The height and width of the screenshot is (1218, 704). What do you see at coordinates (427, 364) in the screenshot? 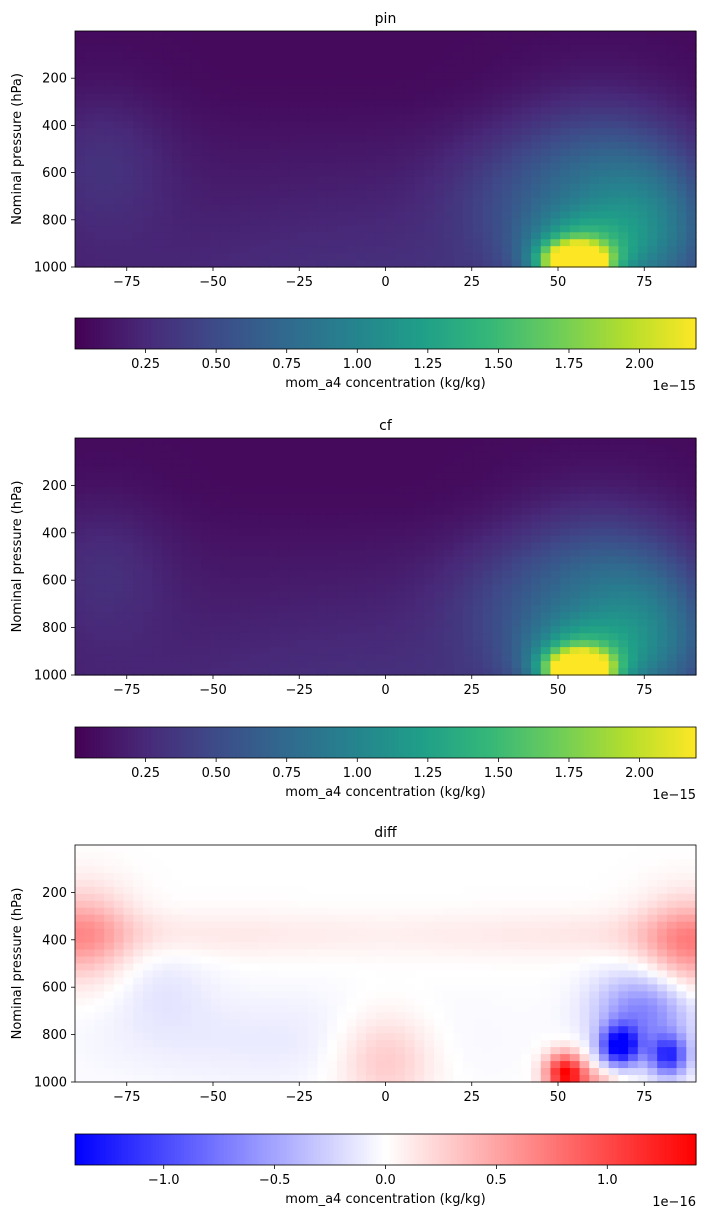
I see `colorbar-tick-label: 1.25` at bounding box center [427, 364].